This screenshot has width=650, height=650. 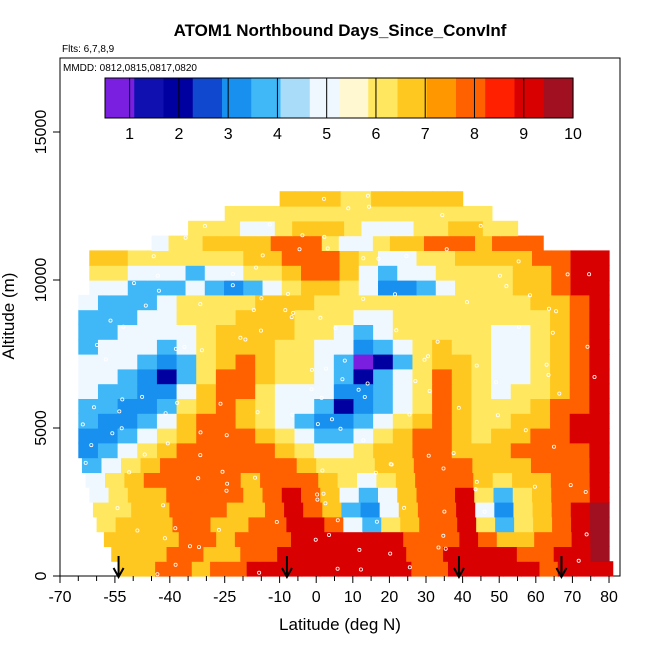 What do you see at coordinates (561, 573) in the screenshot?
I see `arrow-head` at bounding box center [561, 573].